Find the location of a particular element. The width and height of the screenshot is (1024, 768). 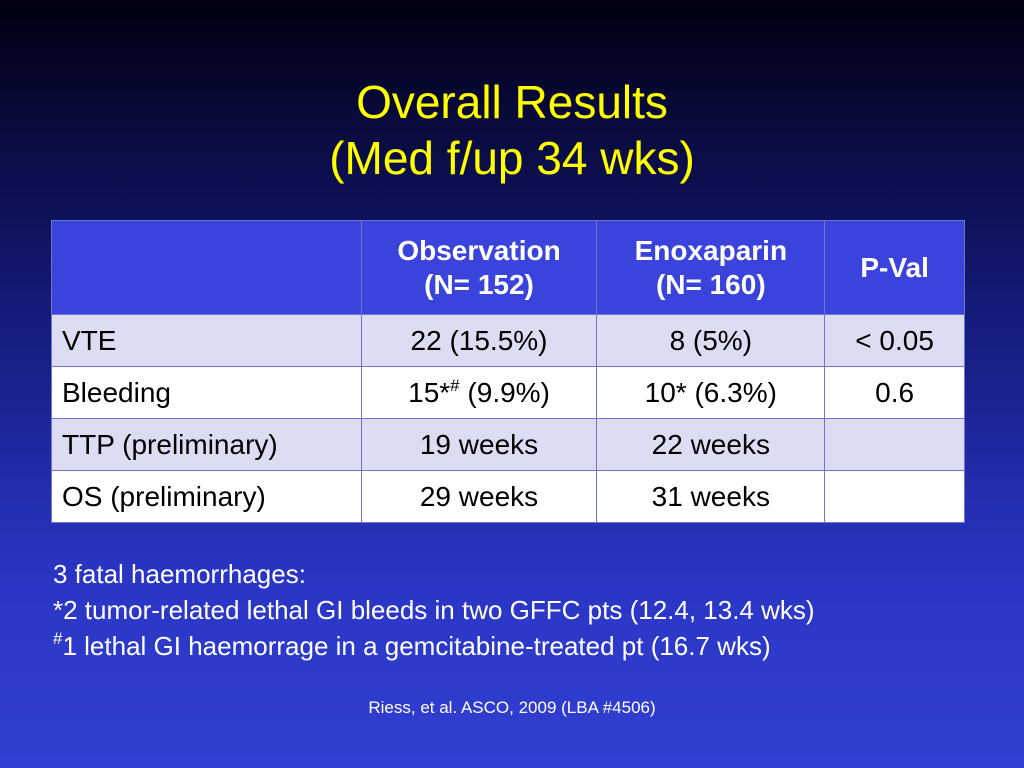

header-observation-n: (N= 152) is located at coordinates (479, 284).